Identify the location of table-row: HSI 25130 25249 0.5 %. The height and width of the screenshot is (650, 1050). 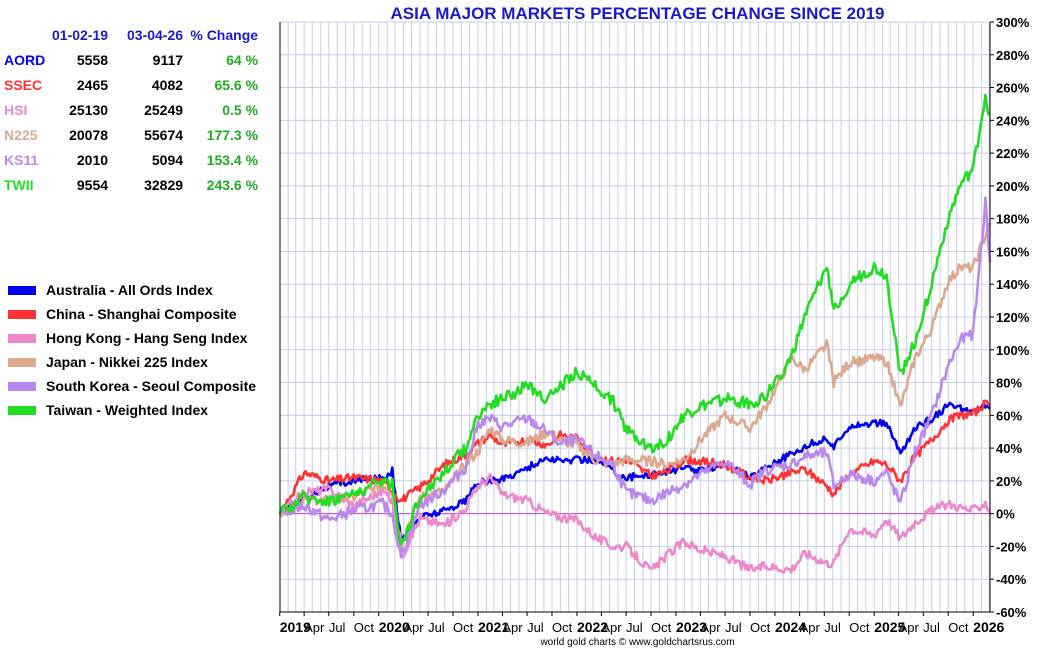
(131, 109).